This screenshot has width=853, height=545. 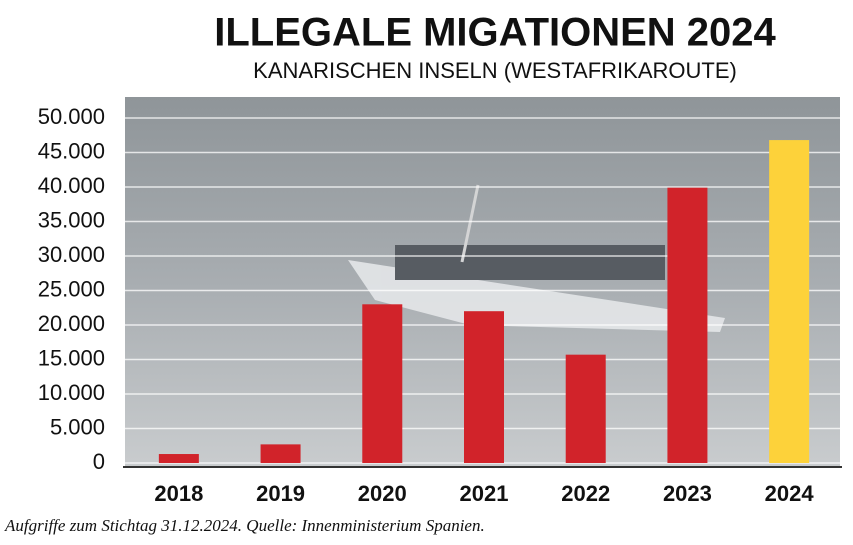 I want to click on y-tick-label: 25.000, so click(x=71, y=288).